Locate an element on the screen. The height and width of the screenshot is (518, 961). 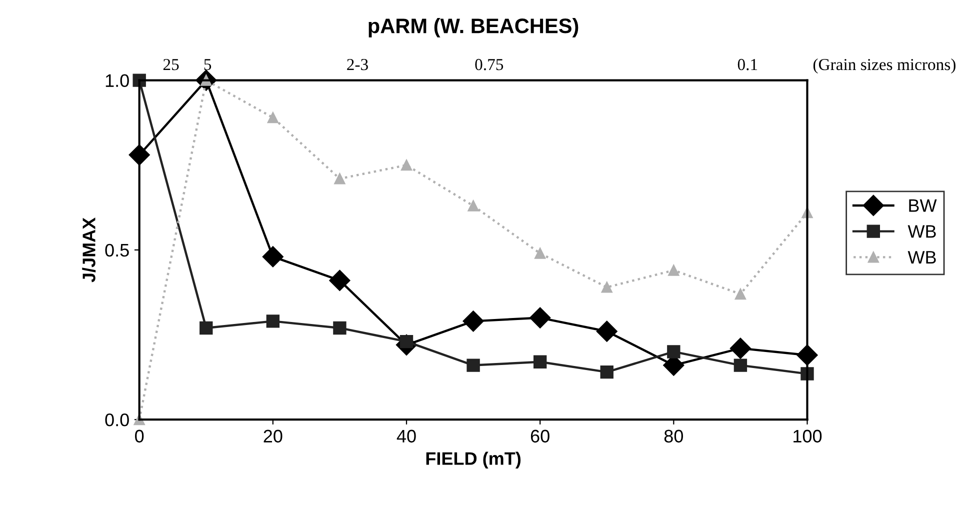
text: 0.1 is located at coordinates (748, 64).